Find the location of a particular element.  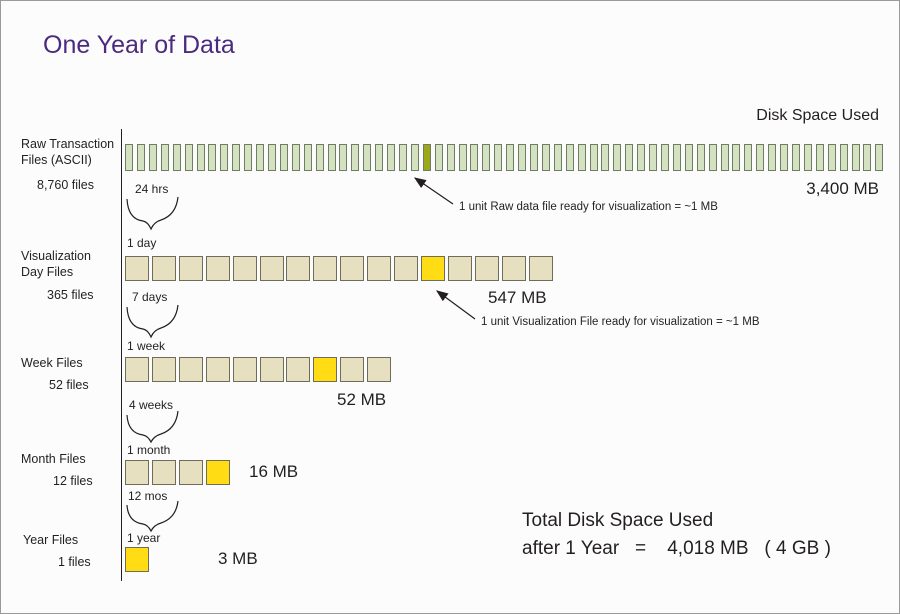

row-count-week: 52 files is located at coordinates (69, 385).